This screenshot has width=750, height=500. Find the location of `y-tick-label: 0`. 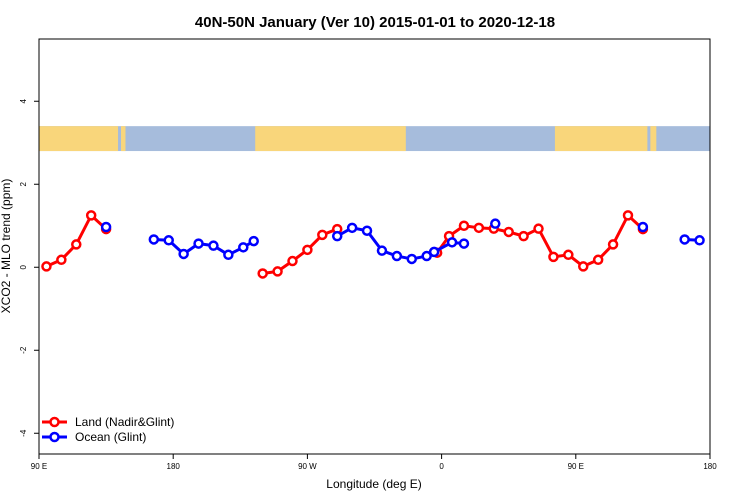

y-tick-label: 0 is located at coordinates (23, 266).